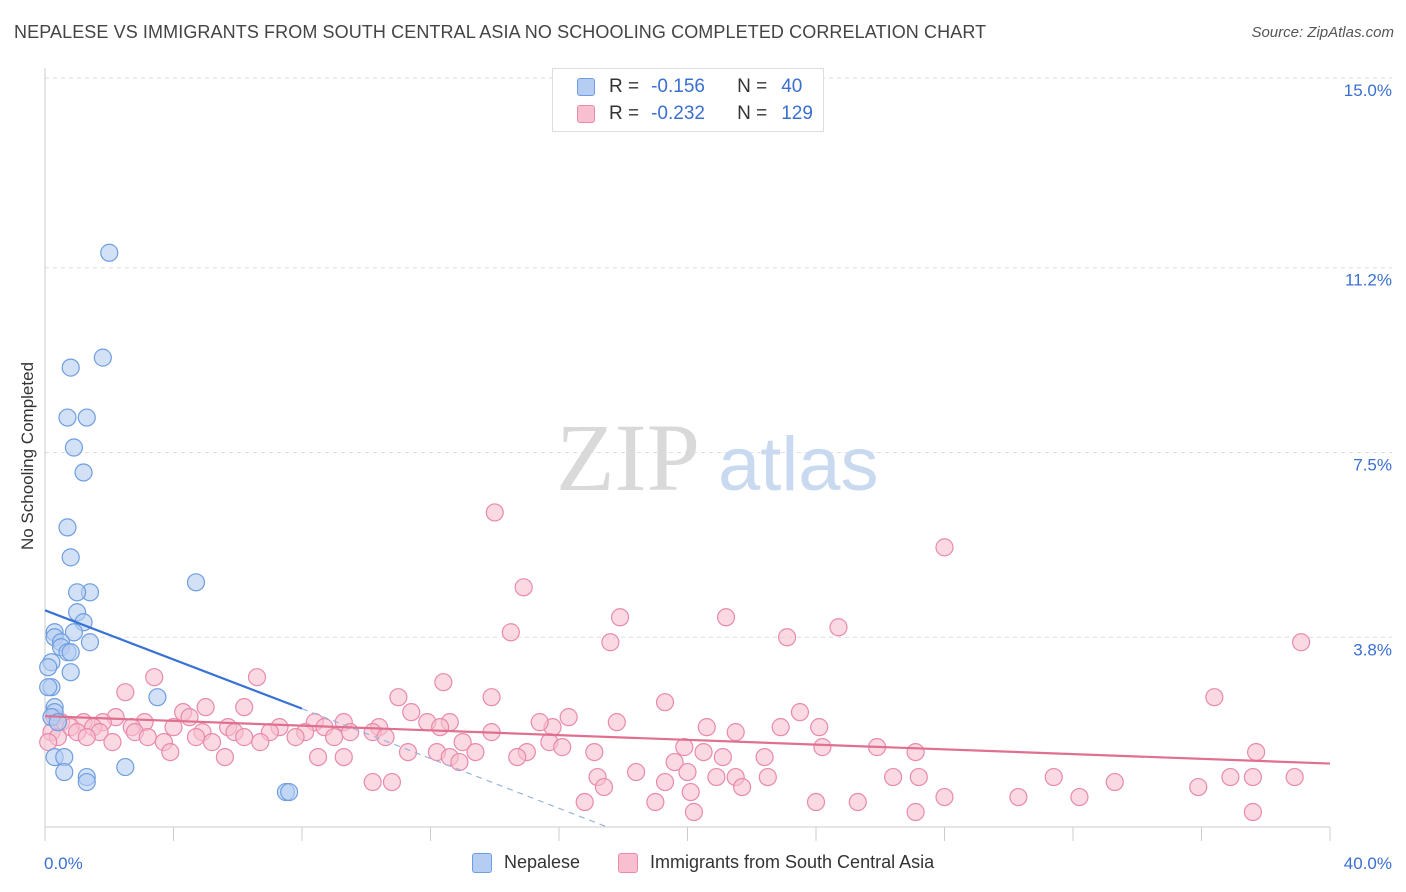  I want to click on y-axis-label: No Schooling Completed, so click(27, 456).